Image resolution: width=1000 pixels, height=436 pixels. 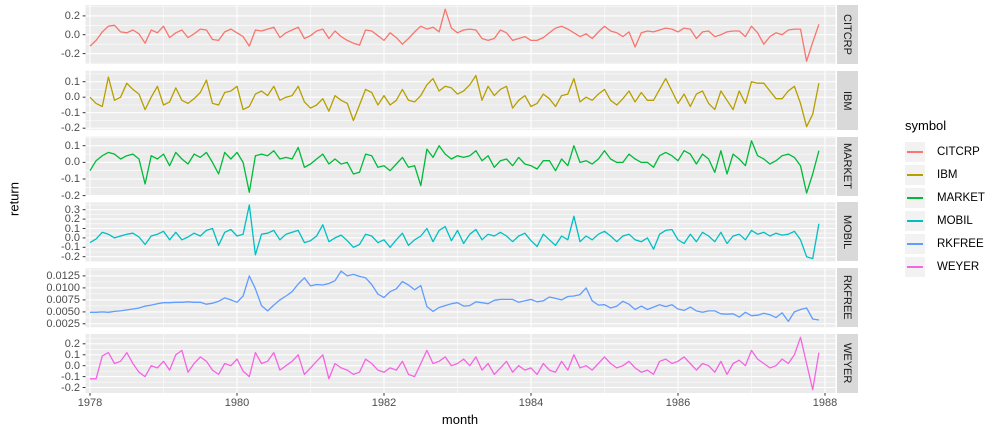 What do you see at coordinates (955, 220) in the screenshot?
I see `legend-entry-label: MOBIL` at bounding box center [955, 220].